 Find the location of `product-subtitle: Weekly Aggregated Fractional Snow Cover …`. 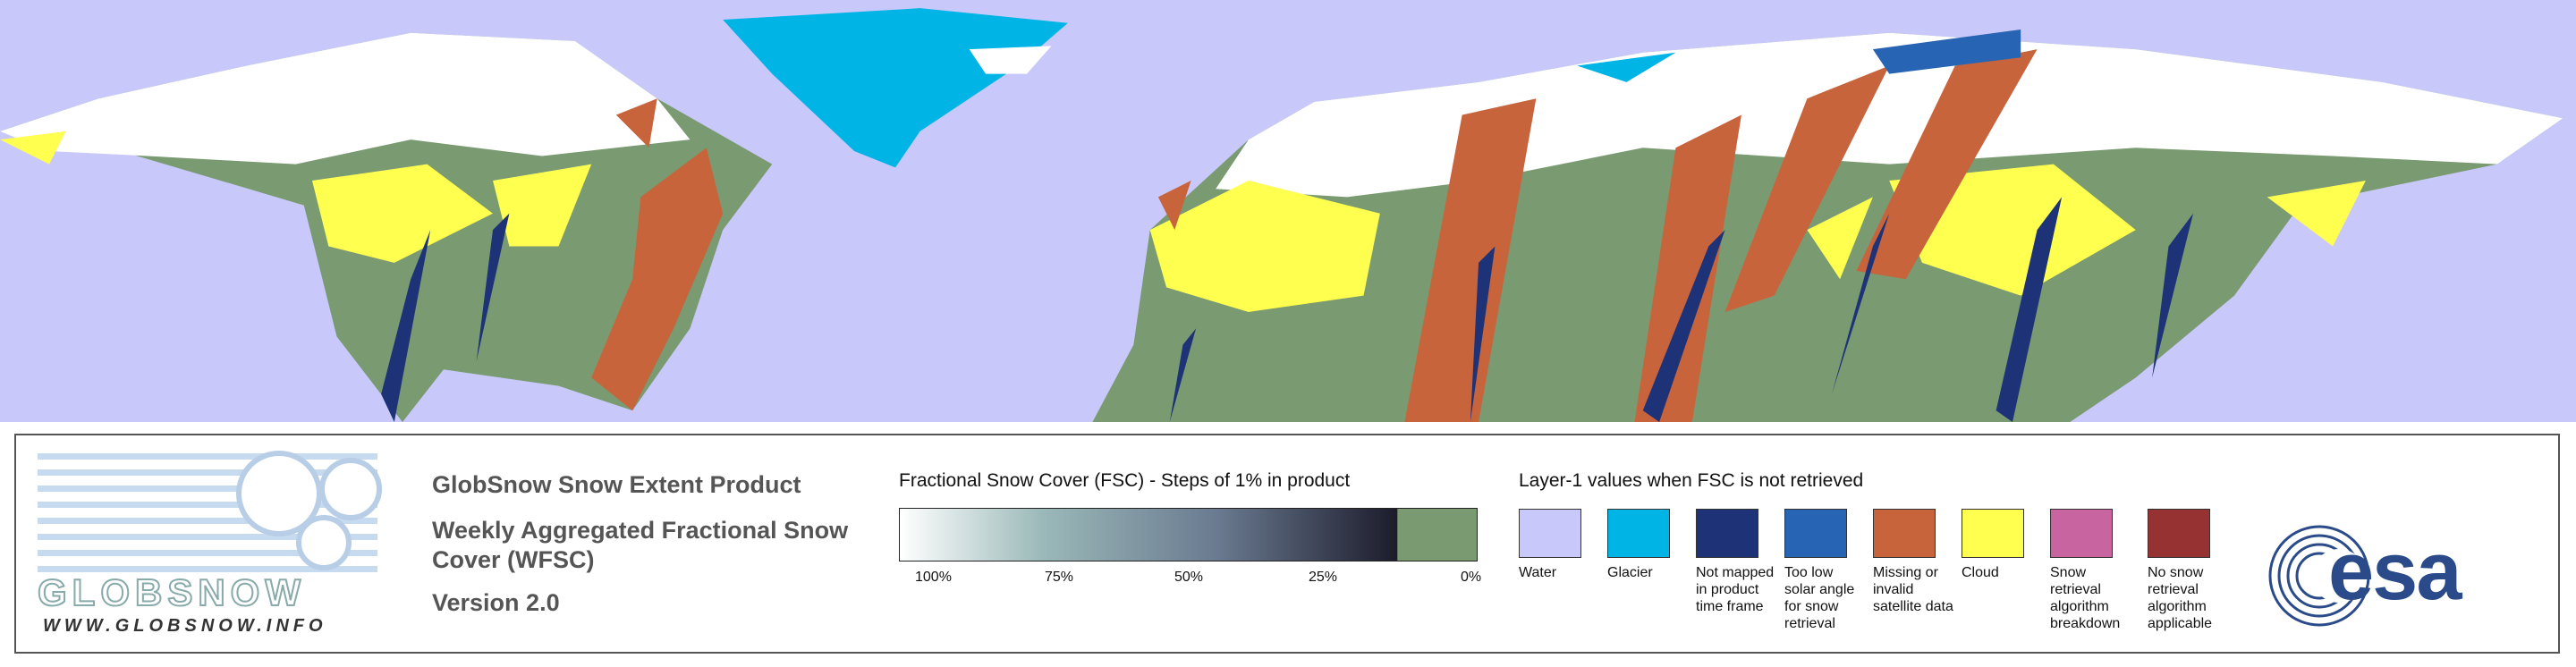

product-subtitle: Weekly Aggregated Fractional Snow Cover … is located at coordinates (640, 545).